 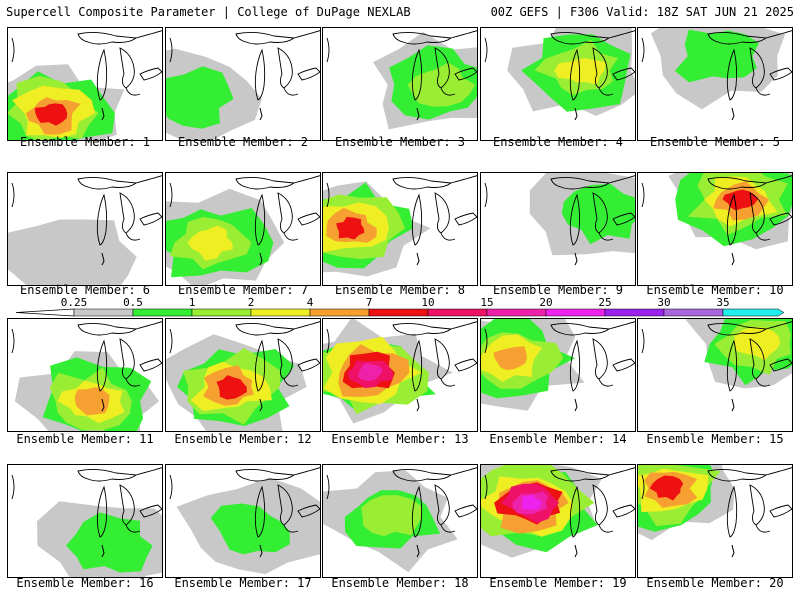 I want to click on ensemble-member-label: Ensemble Member: 7, so click(x=243, y=290).